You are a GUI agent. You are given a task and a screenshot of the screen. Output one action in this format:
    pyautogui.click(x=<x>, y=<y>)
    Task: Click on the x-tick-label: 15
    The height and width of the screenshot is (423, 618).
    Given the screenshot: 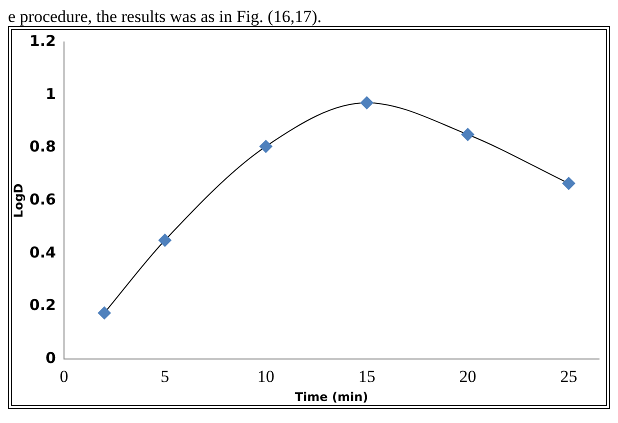 What is the action you would take?
    pyautogui.click(x=367, y=376)
    